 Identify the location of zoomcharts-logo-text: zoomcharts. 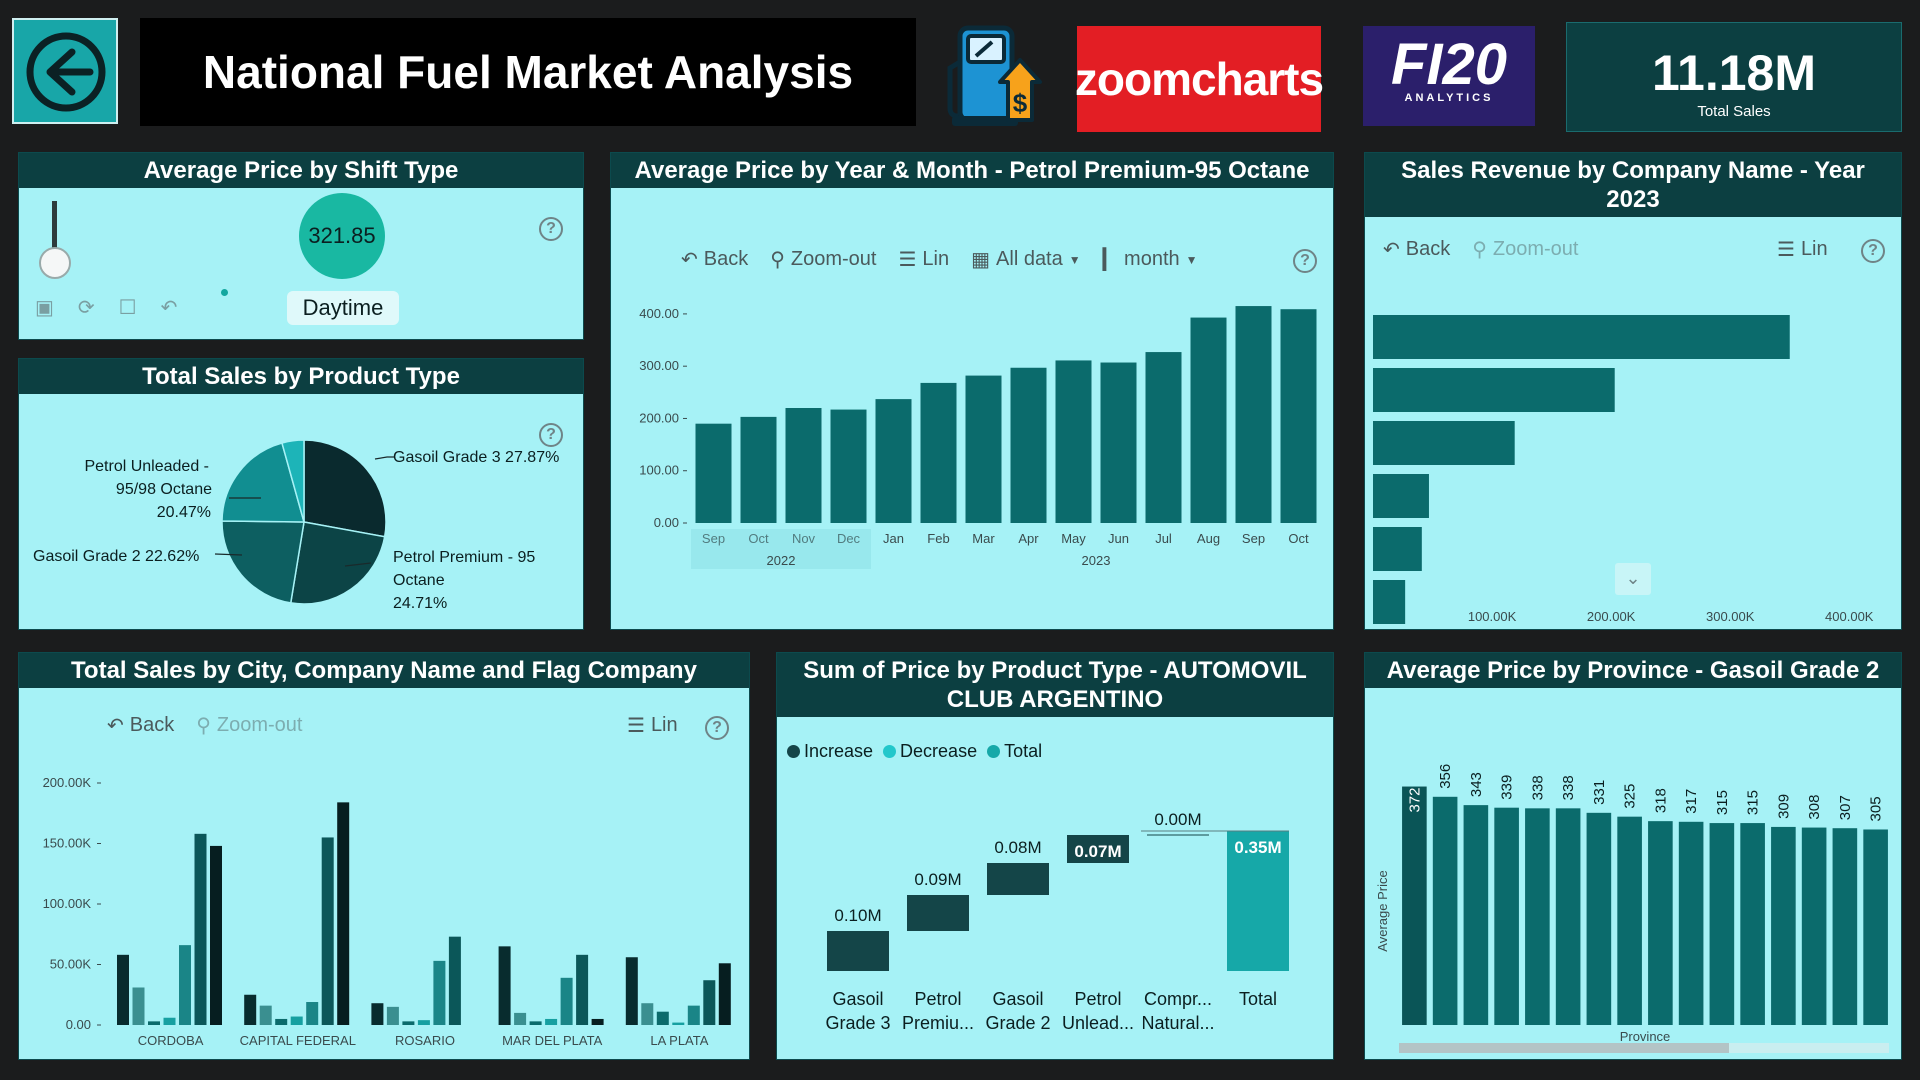
(1199, 79).